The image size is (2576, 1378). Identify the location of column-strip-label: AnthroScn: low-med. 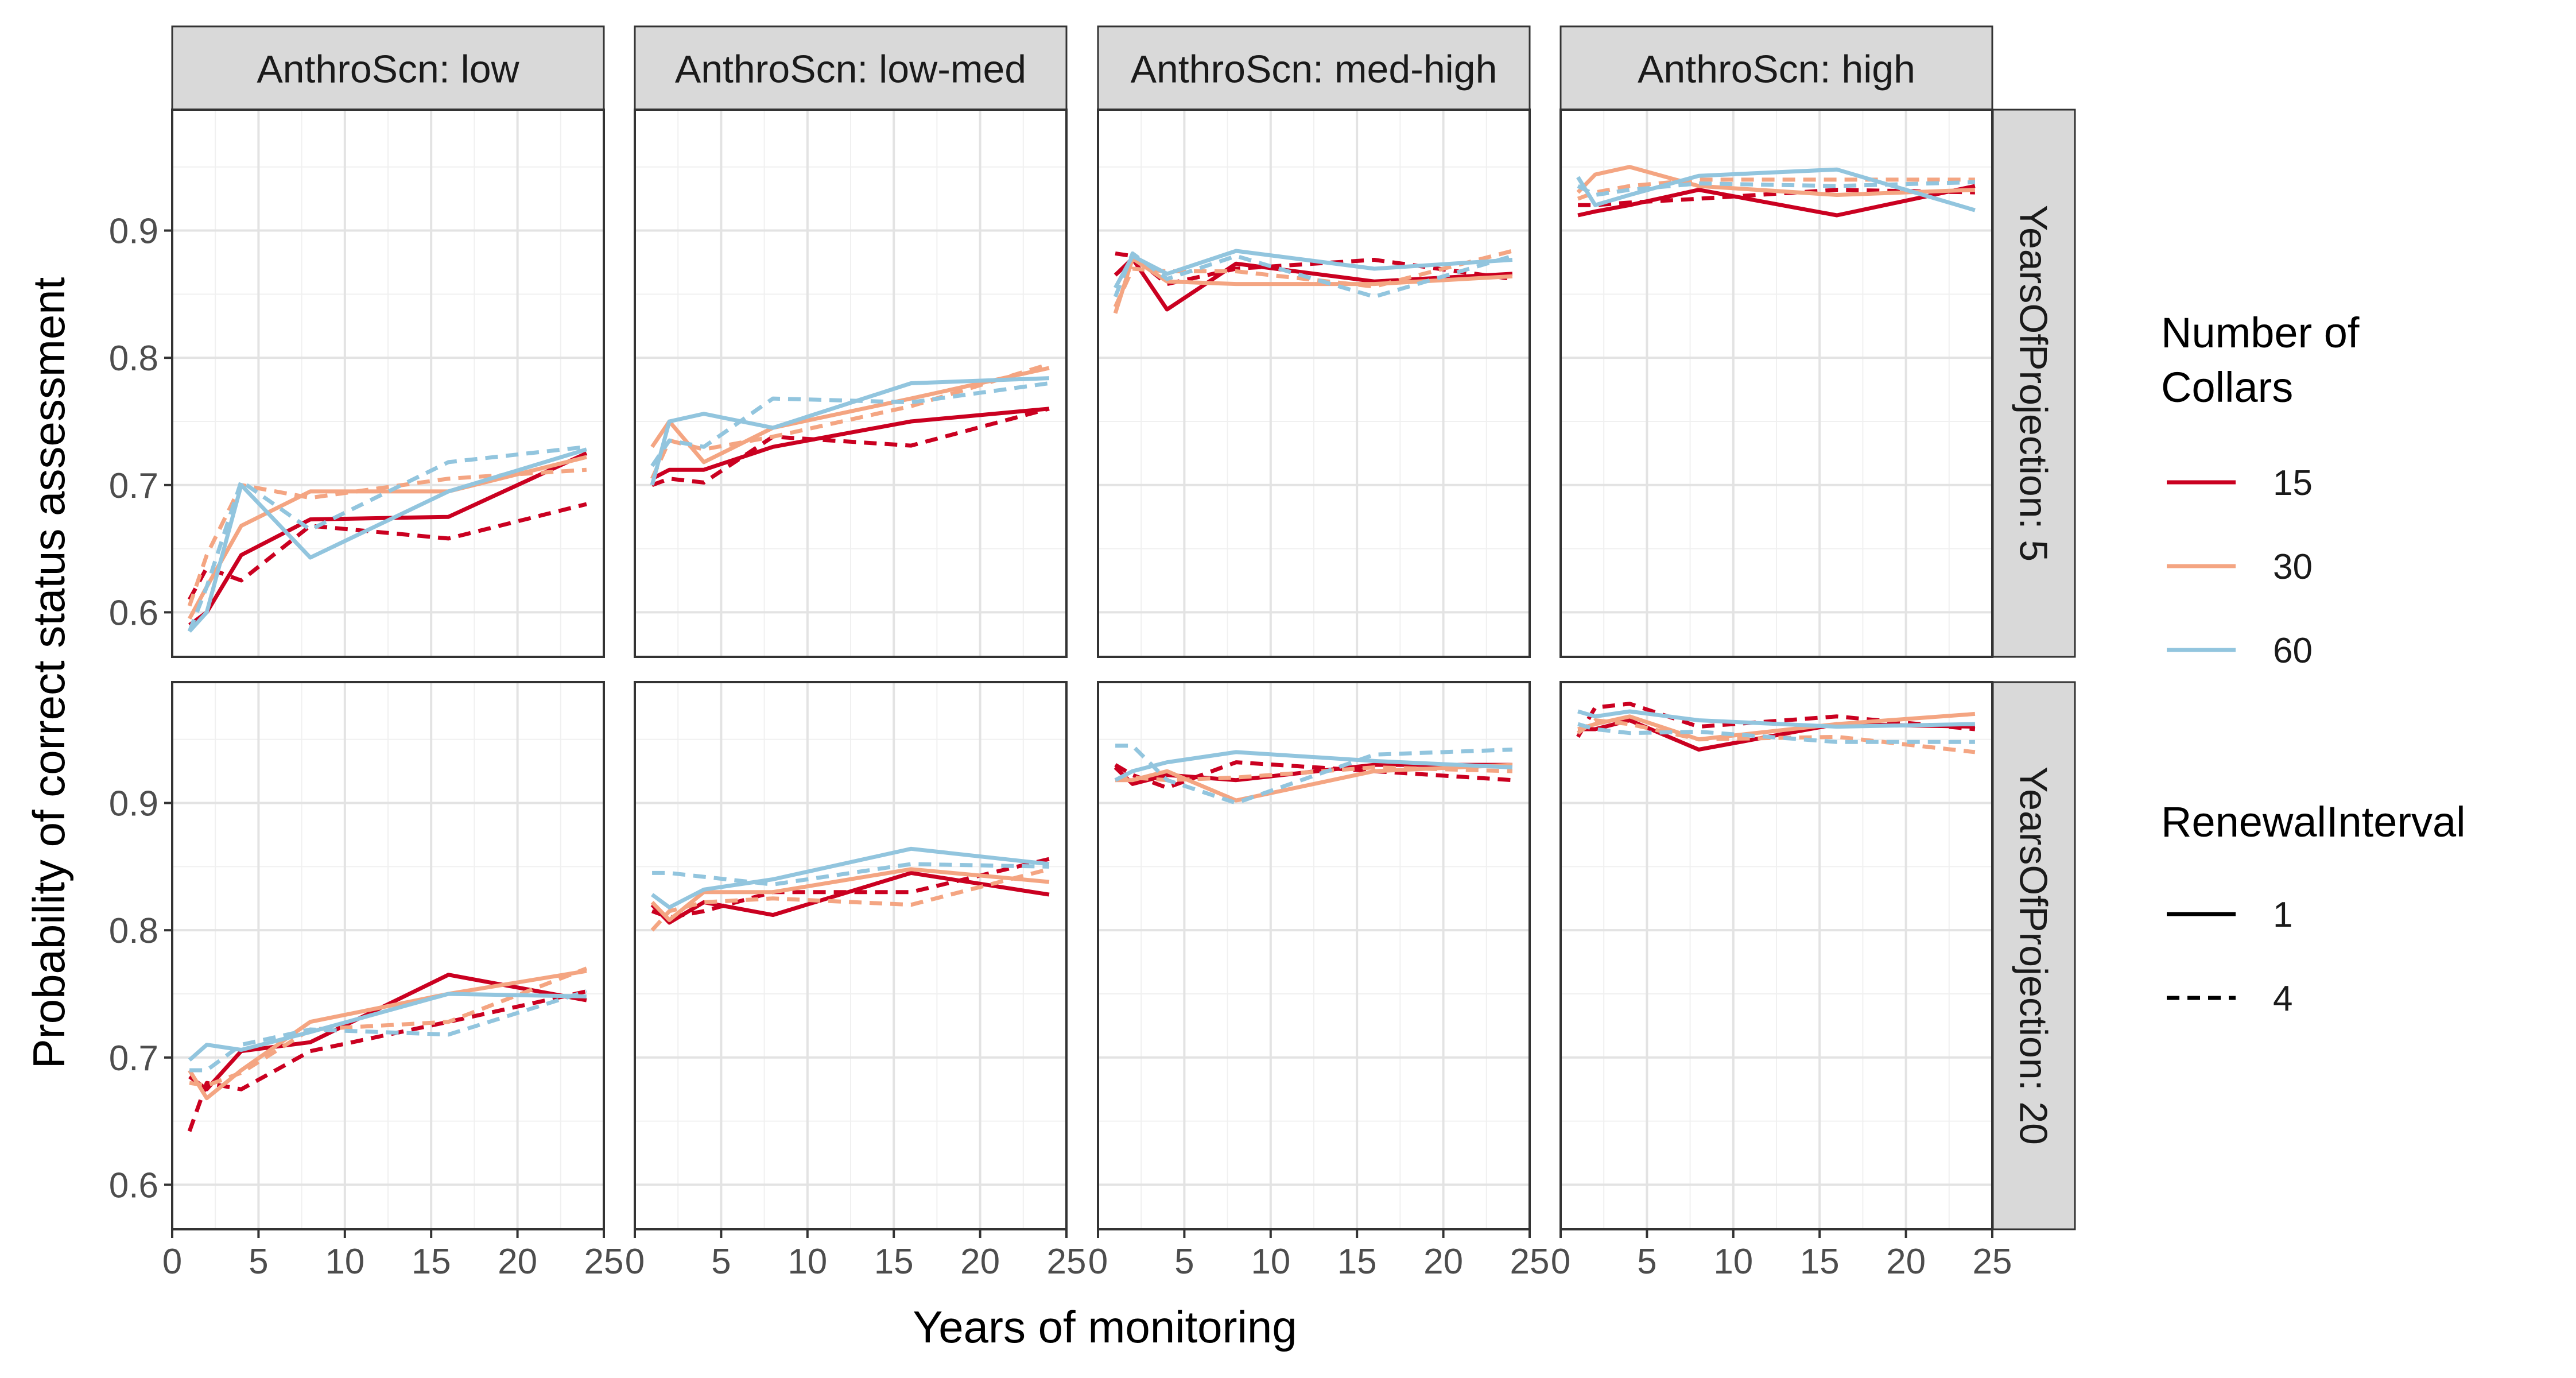
(850, 69).